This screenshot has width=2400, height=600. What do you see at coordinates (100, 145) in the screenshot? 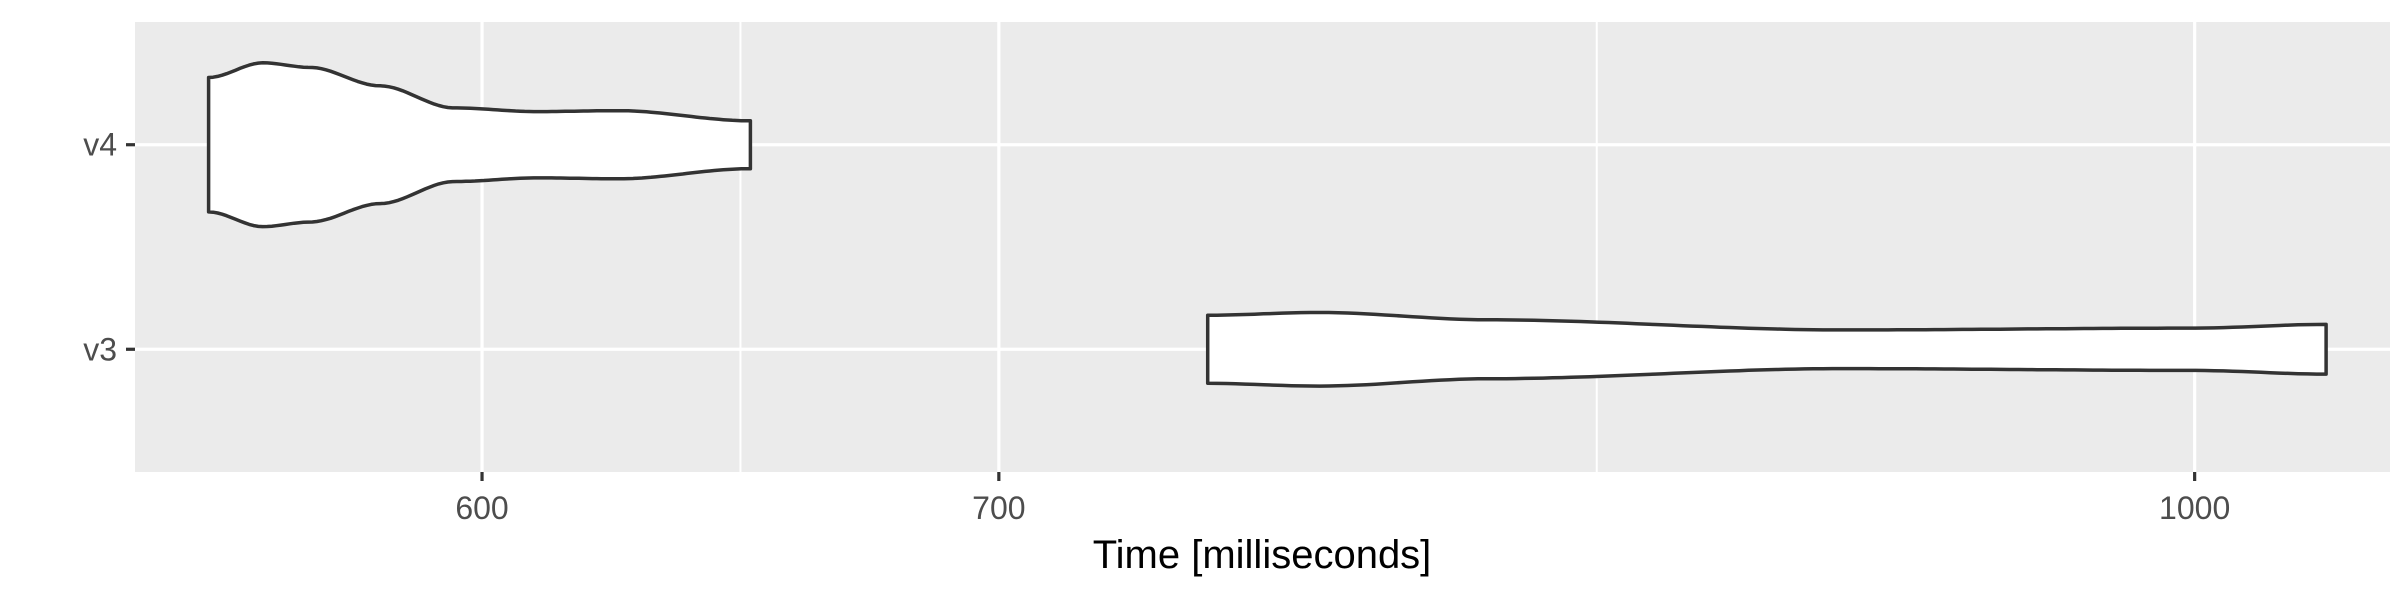
I see `y-tick-label-v4: v4` at bounding box center [100, 145].